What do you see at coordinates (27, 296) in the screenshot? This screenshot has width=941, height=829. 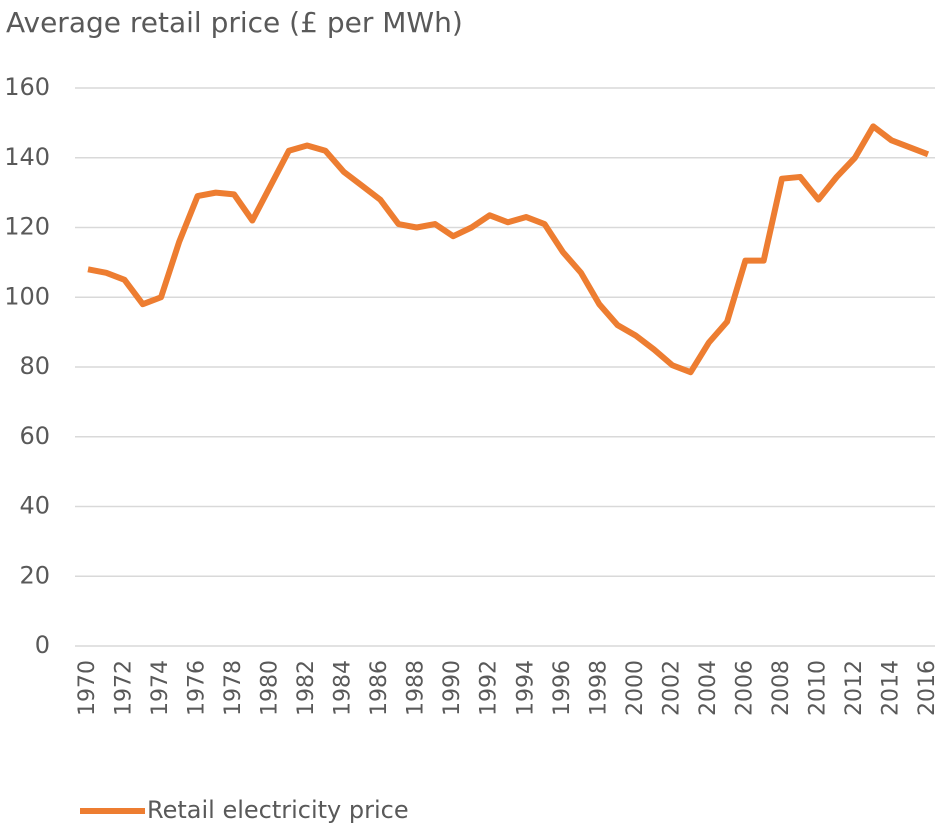 I see `y-tick-label: 100` at bounding box center [27, 296].